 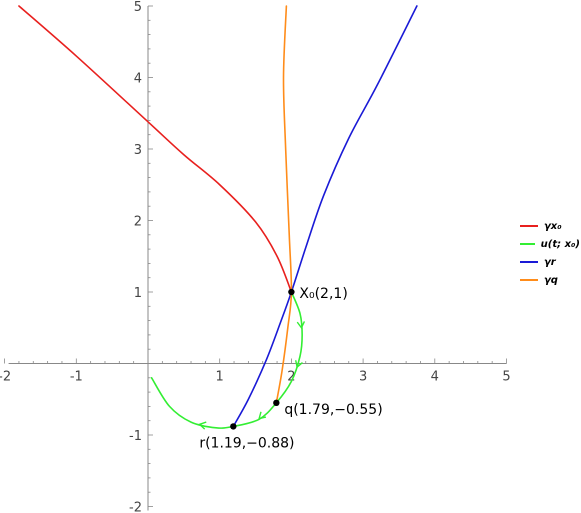 What do you see at coordinates (553, 226) in the screenshot?
I see `legend-label: γx₀` at bounding box center [553, 226].